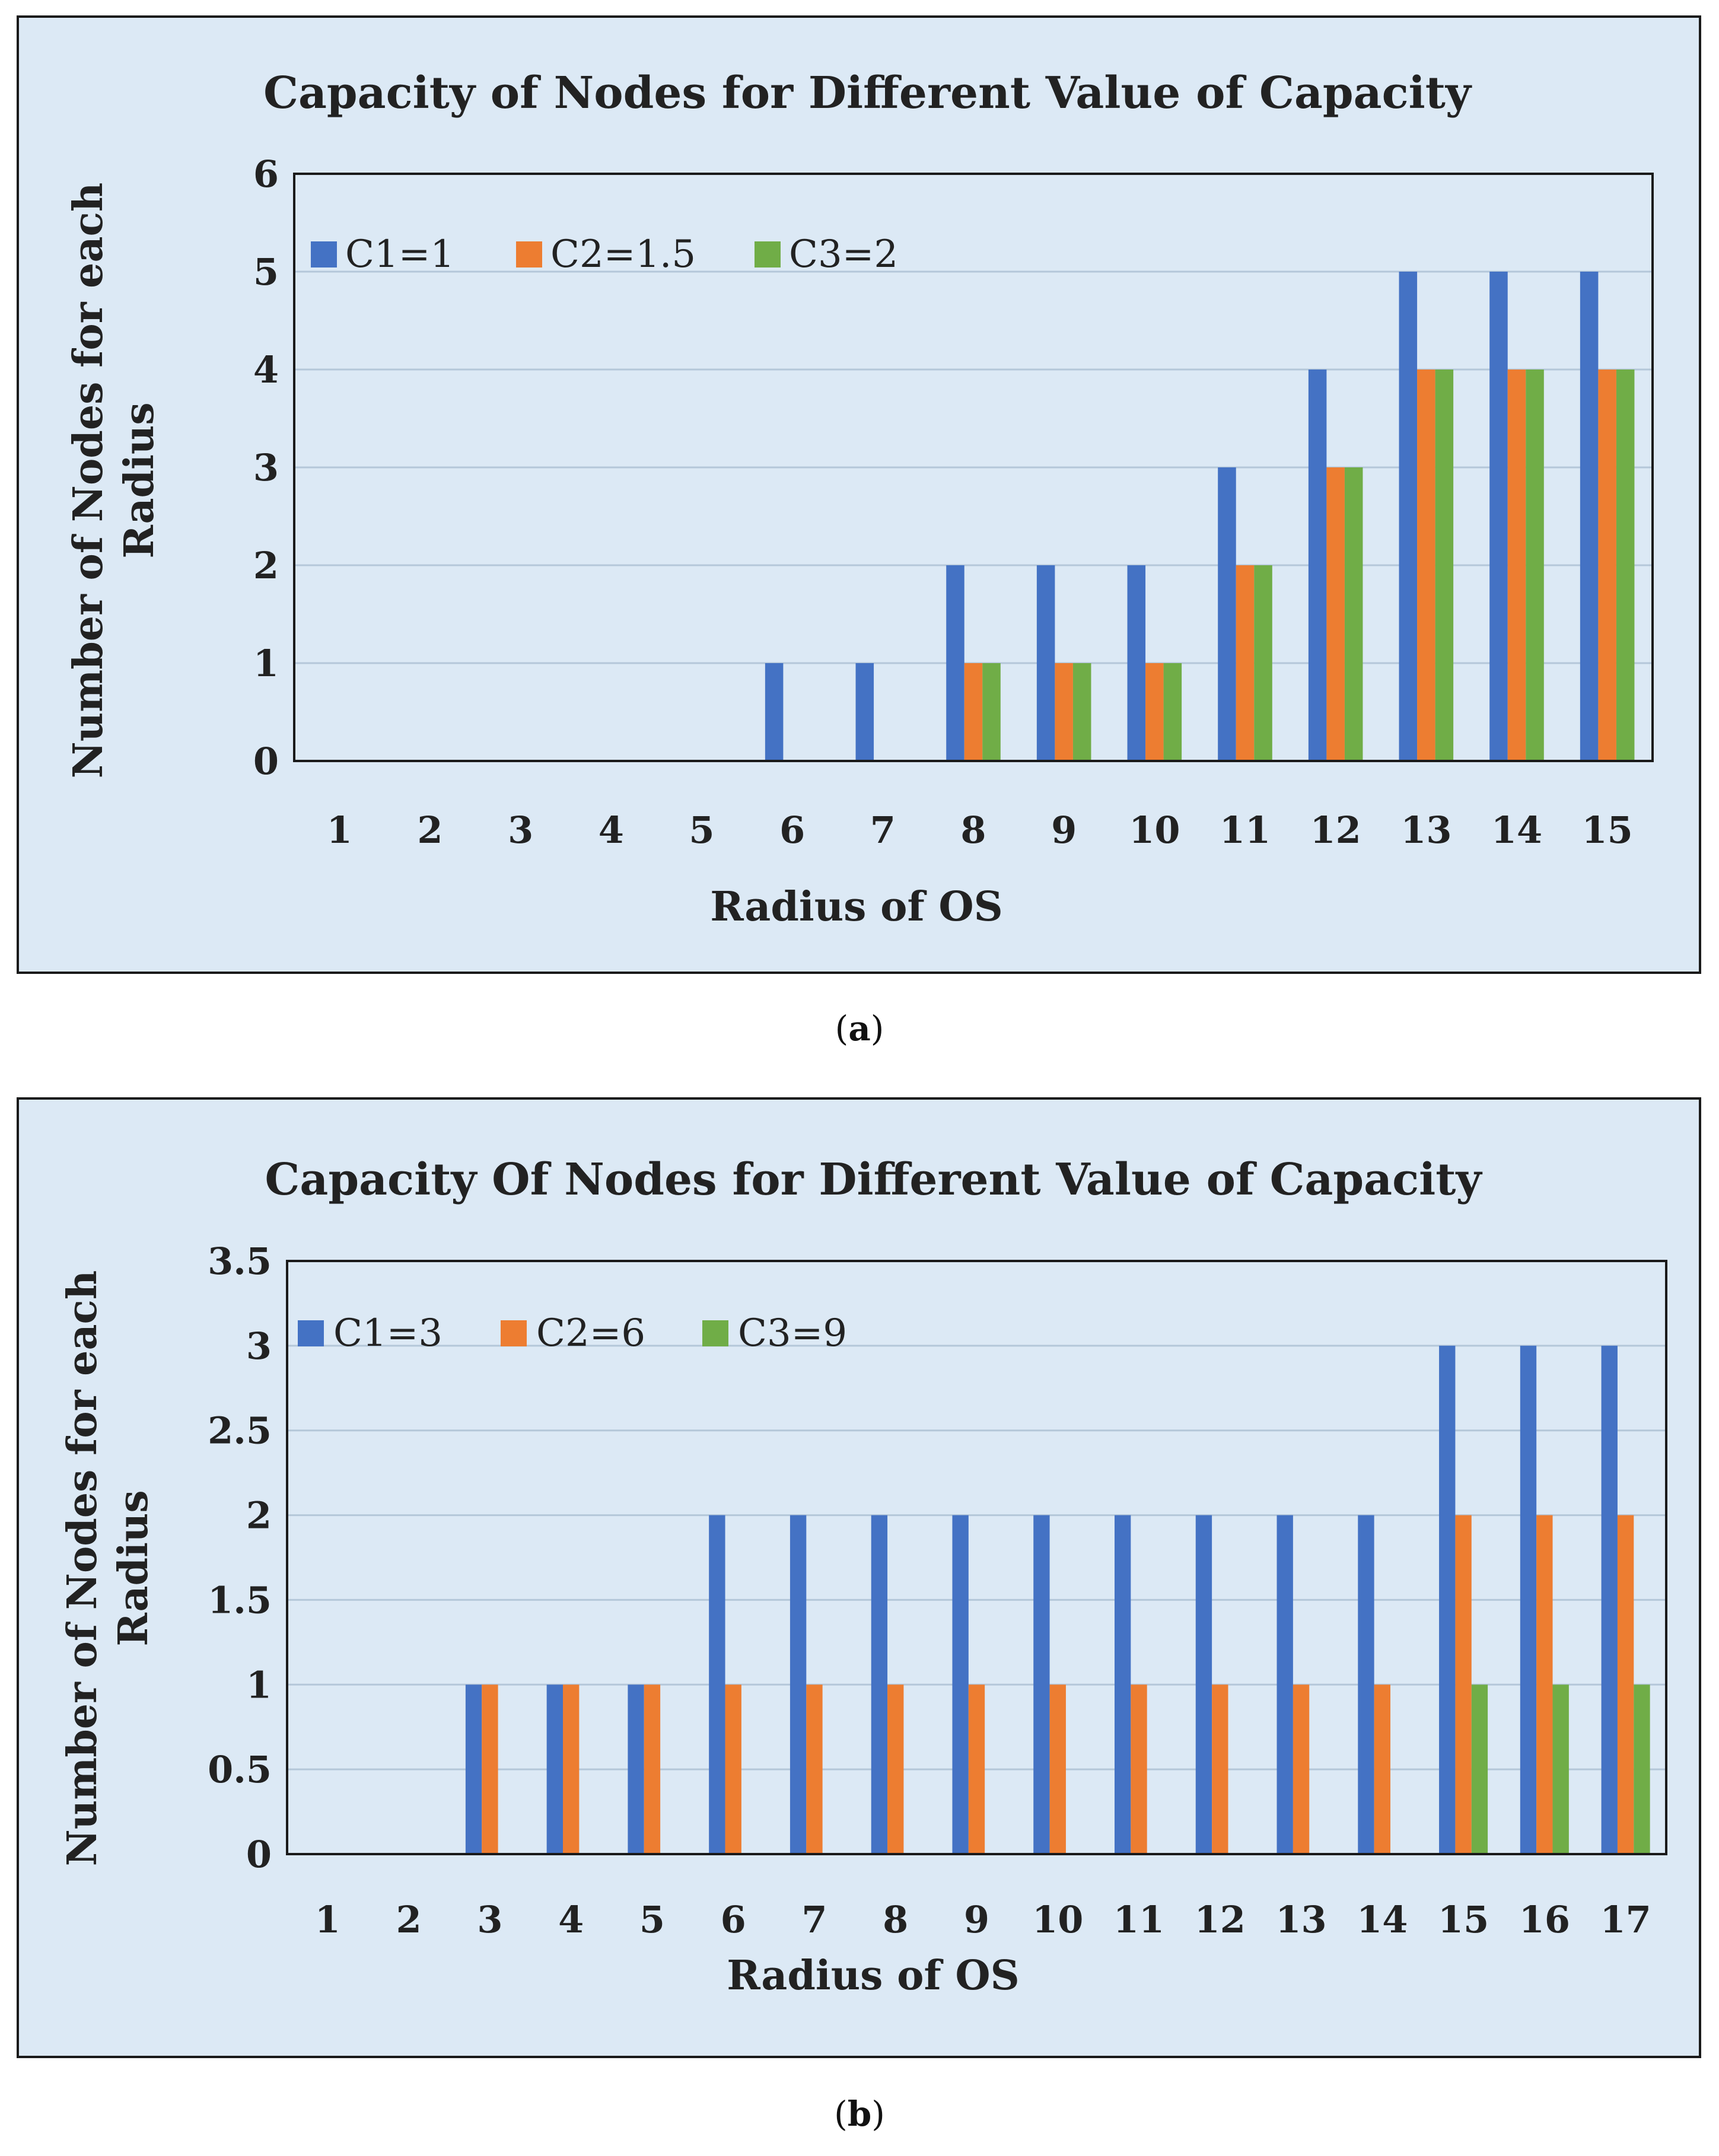 Image resolution: width=1719 pixels, height=2156 pixels. Describe the element at coordinates (266, 272) in the screenshot. I see `y-tick-label: 5` at that location.